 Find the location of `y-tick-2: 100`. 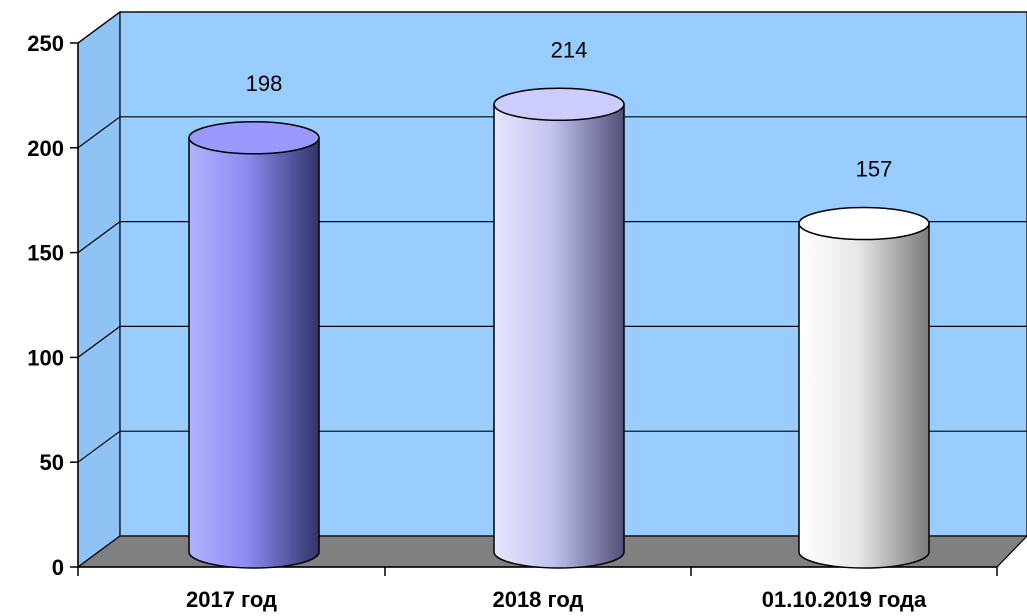

y-tick-2: 100 is located at coordinates (52, 357).